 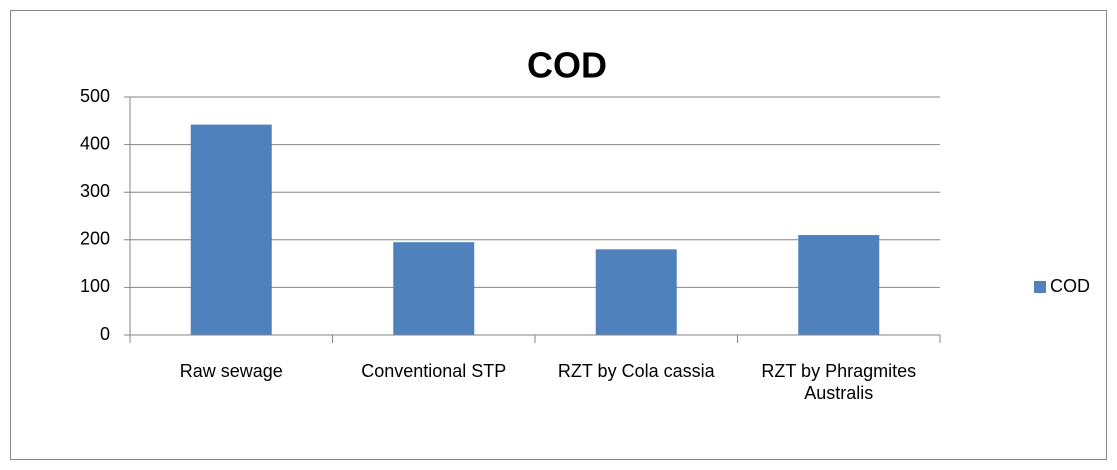 I want to click on x-tick-label: RZT by Cola cassia, so click(x=636, y=371).